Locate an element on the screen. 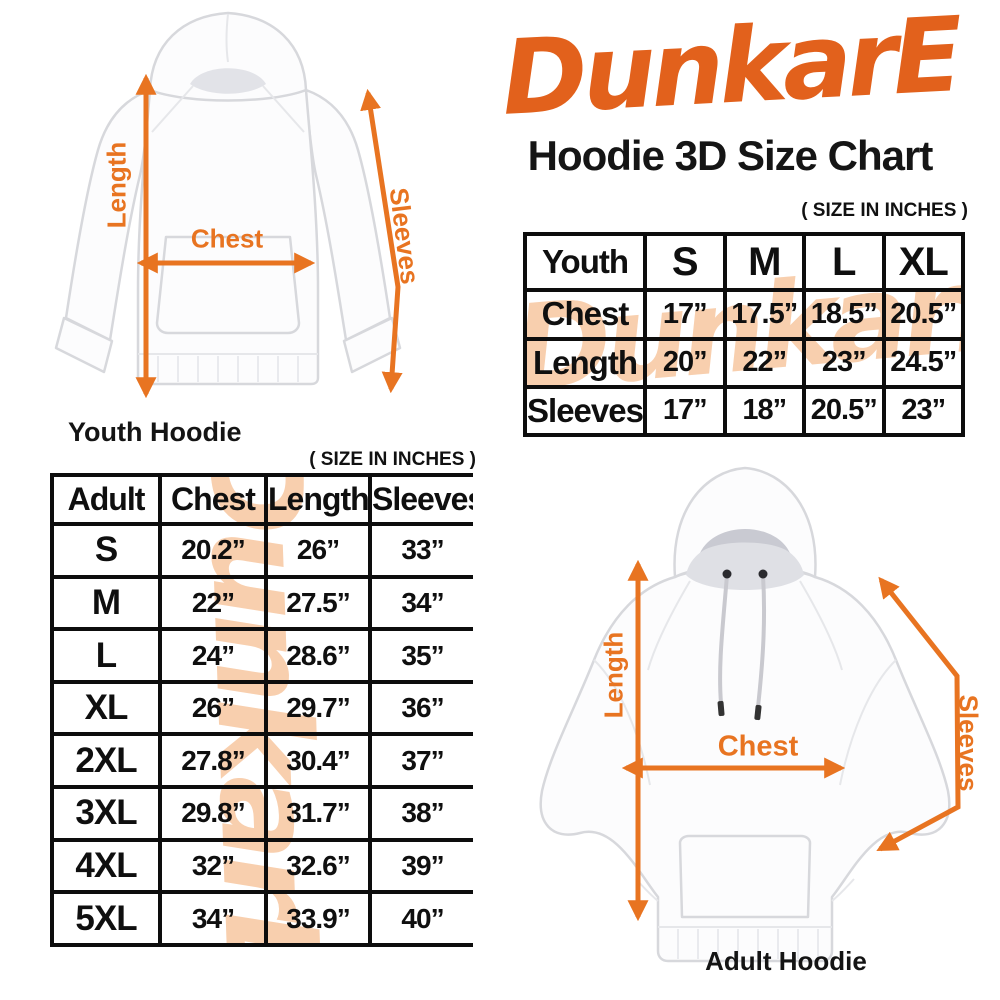  table-cell: Chest is located at coordinates (585, 314).